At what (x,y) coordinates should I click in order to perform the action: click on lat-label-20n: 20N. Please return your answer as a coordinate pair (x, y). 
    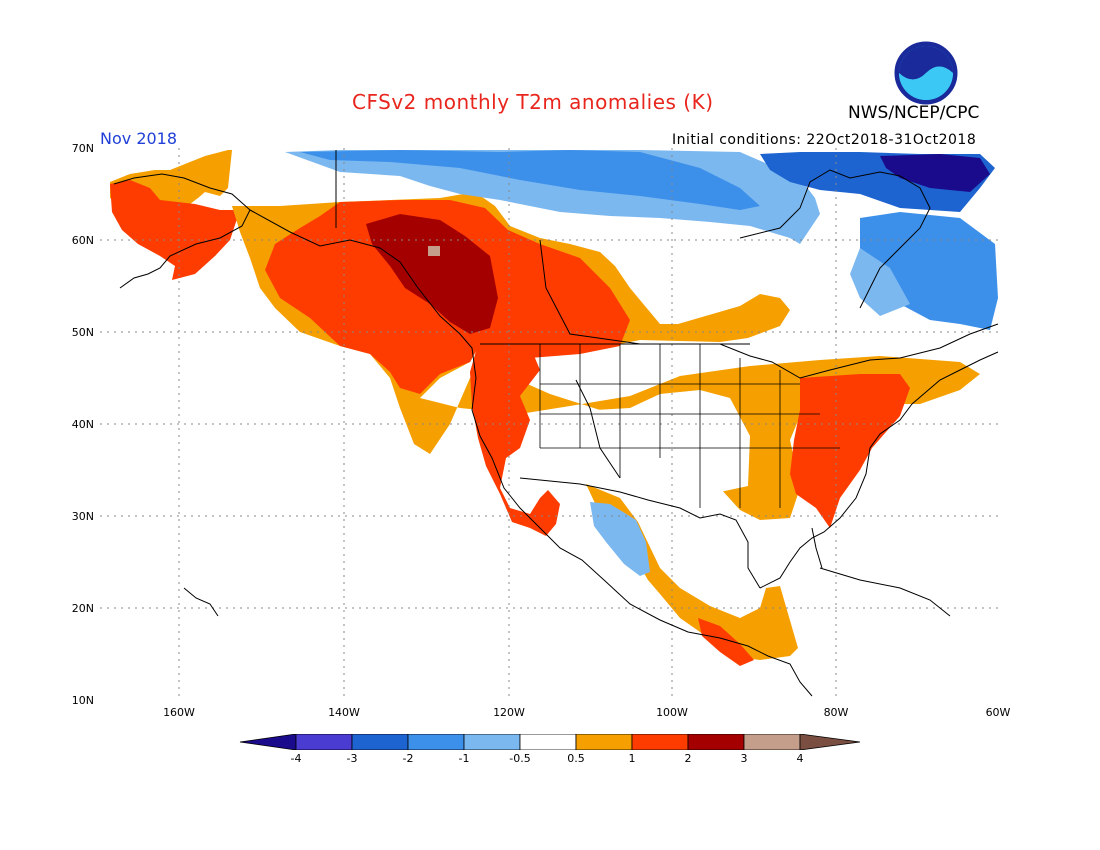
    Looking at the image, I should click on (82, 608).